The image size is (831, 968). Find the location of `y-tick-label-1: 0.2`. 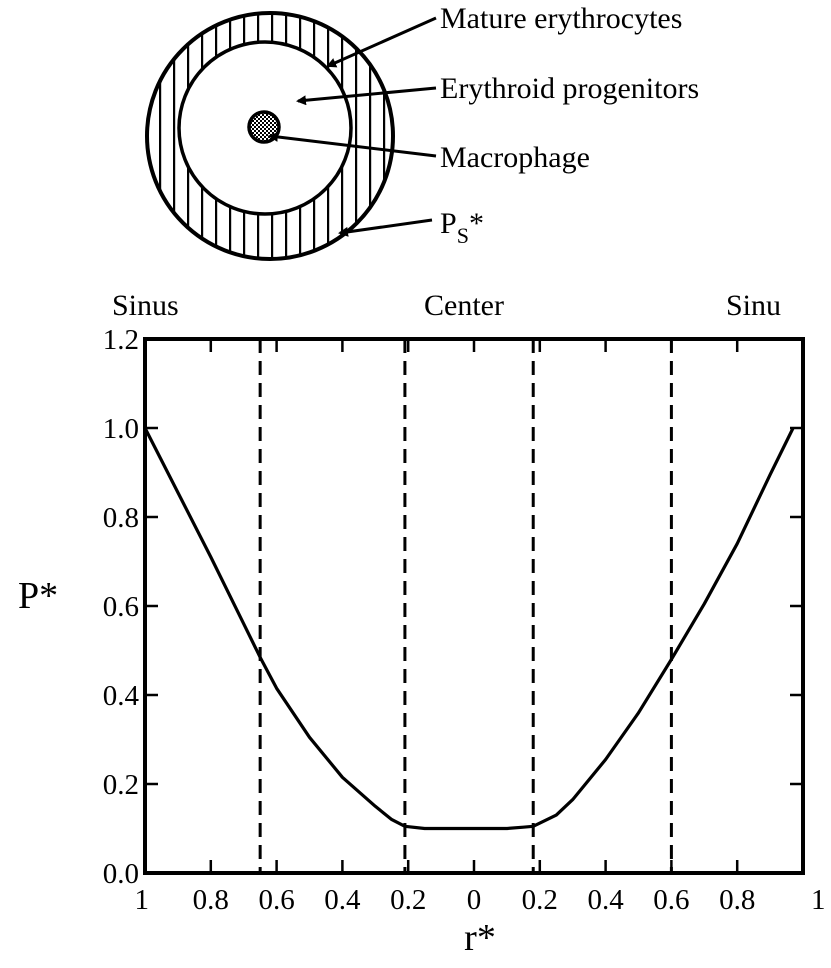

y-tick-label-1: 0.2 is located at coordinates (121, 785).